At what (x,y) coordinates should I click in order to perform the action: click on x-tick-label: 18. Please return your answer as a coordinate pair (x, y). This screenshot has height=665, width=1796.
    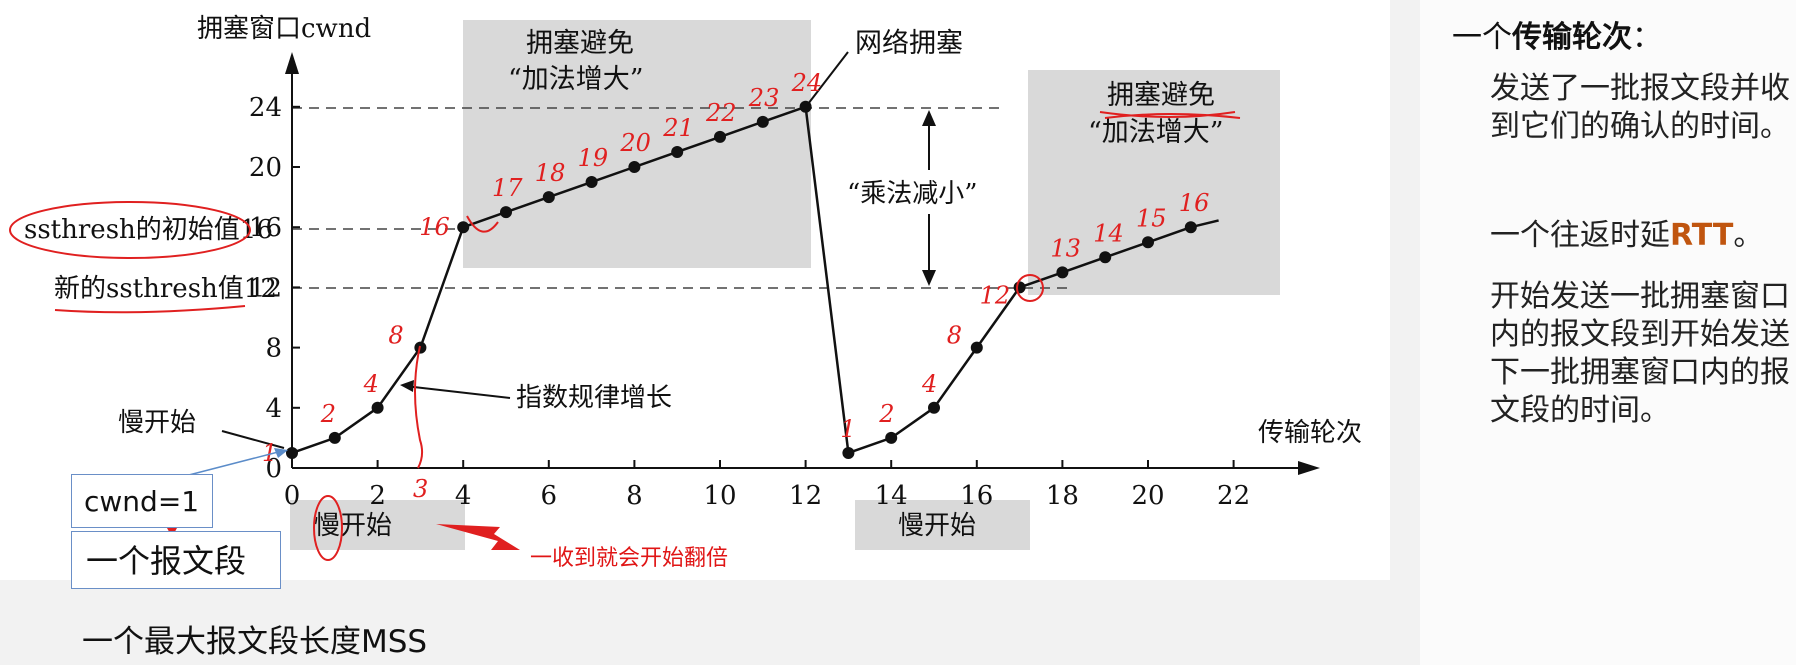
    Looking at the image, I should click on (1062, 496).